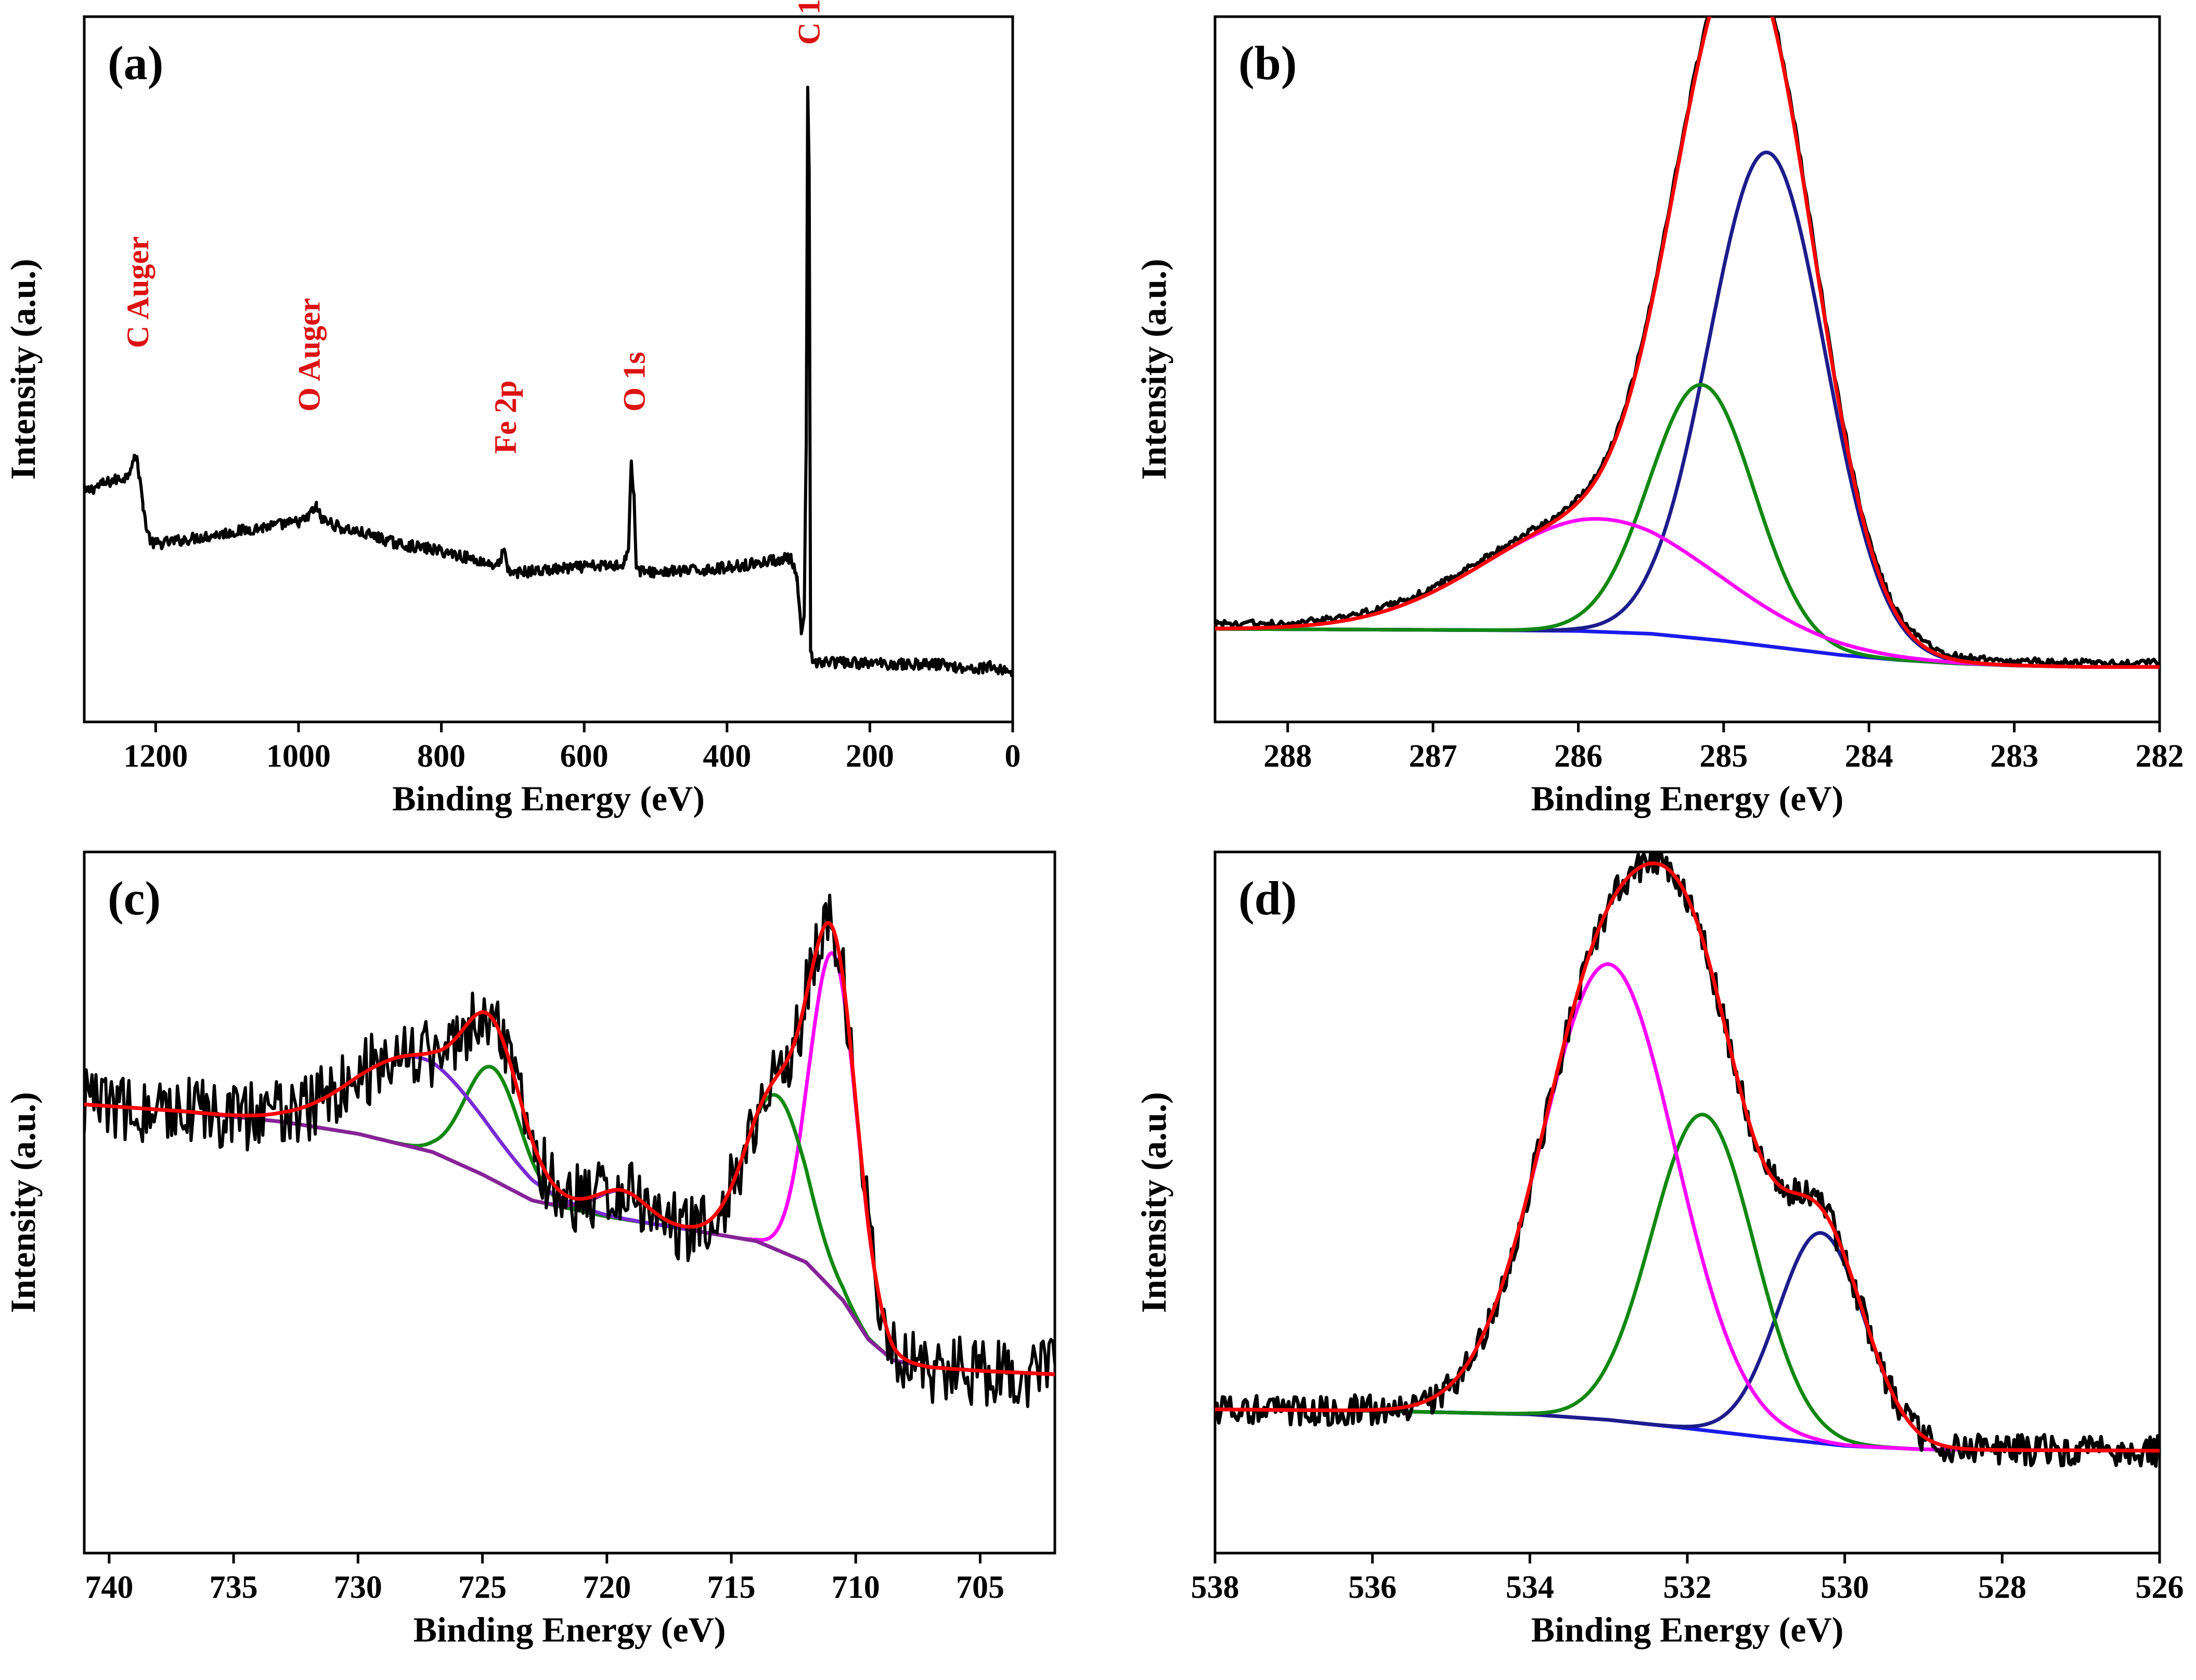 The image size is (2196, 1680). What do you see at coordinates (1530, 1587) in the screenshot?
I see `x-tick-label: 534` at bounding box center [1530, 1587].